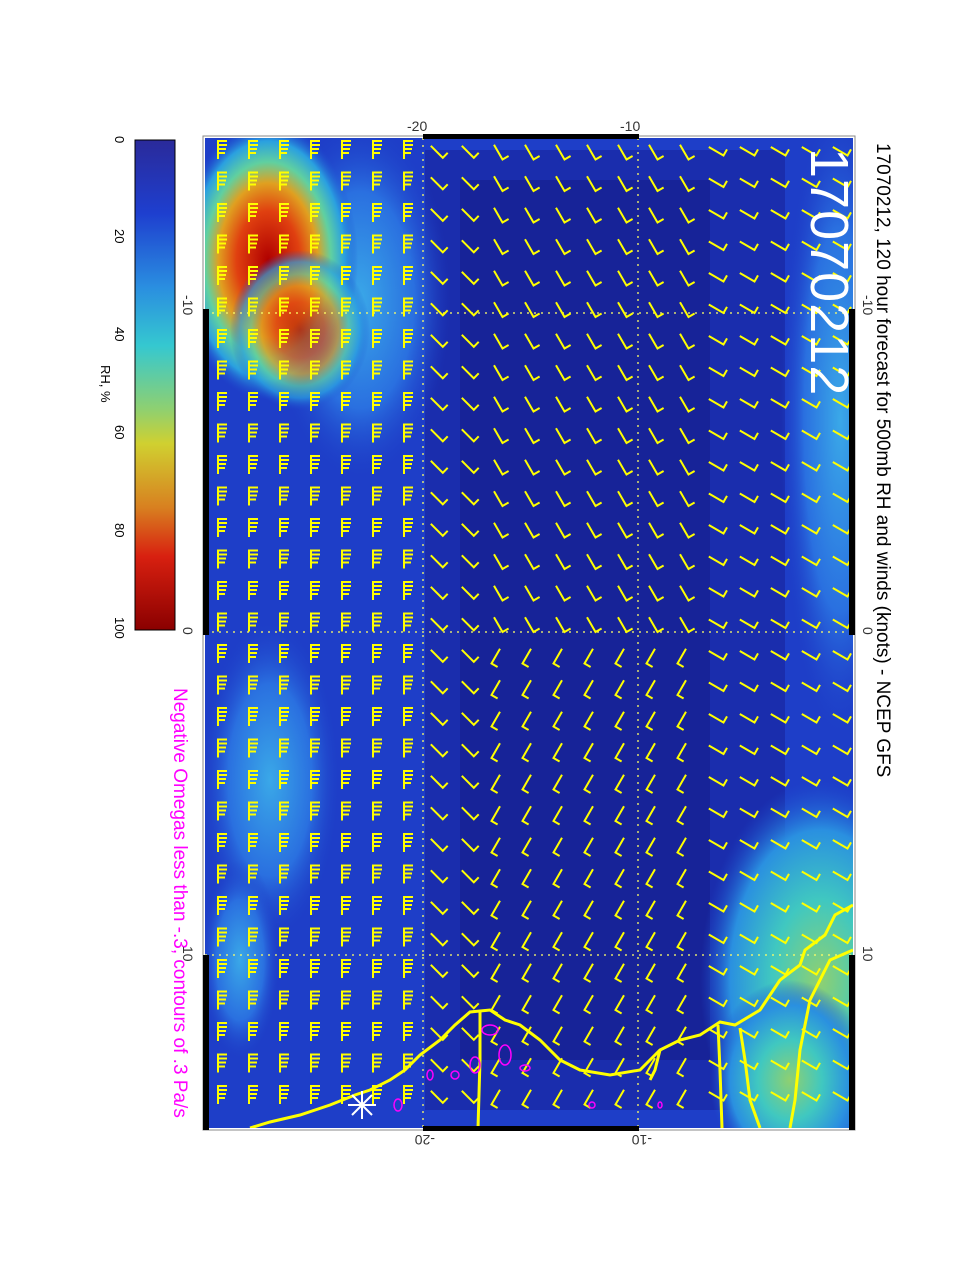  Describe the element at coordinates (551, 1015) in the screenshot. I see `coastline` at that location.